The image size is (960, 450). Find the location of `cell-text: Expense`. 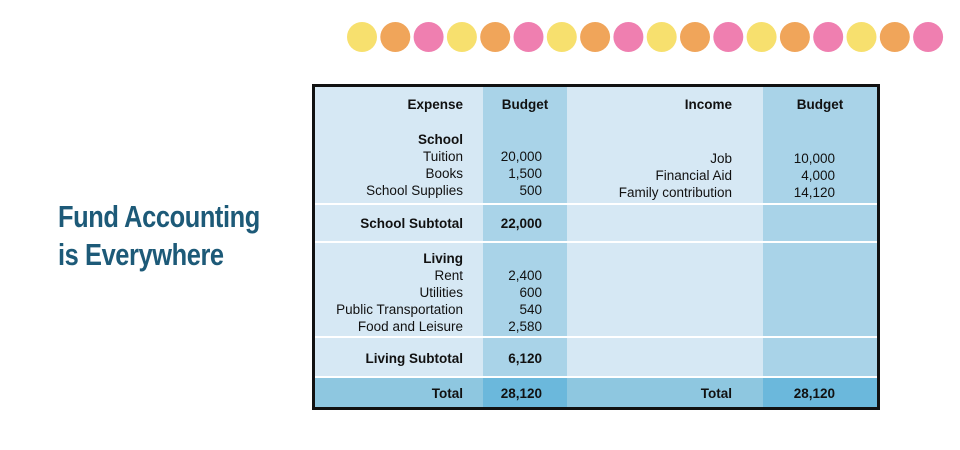

cell-text: Expense is located at coordinates (435, 104).